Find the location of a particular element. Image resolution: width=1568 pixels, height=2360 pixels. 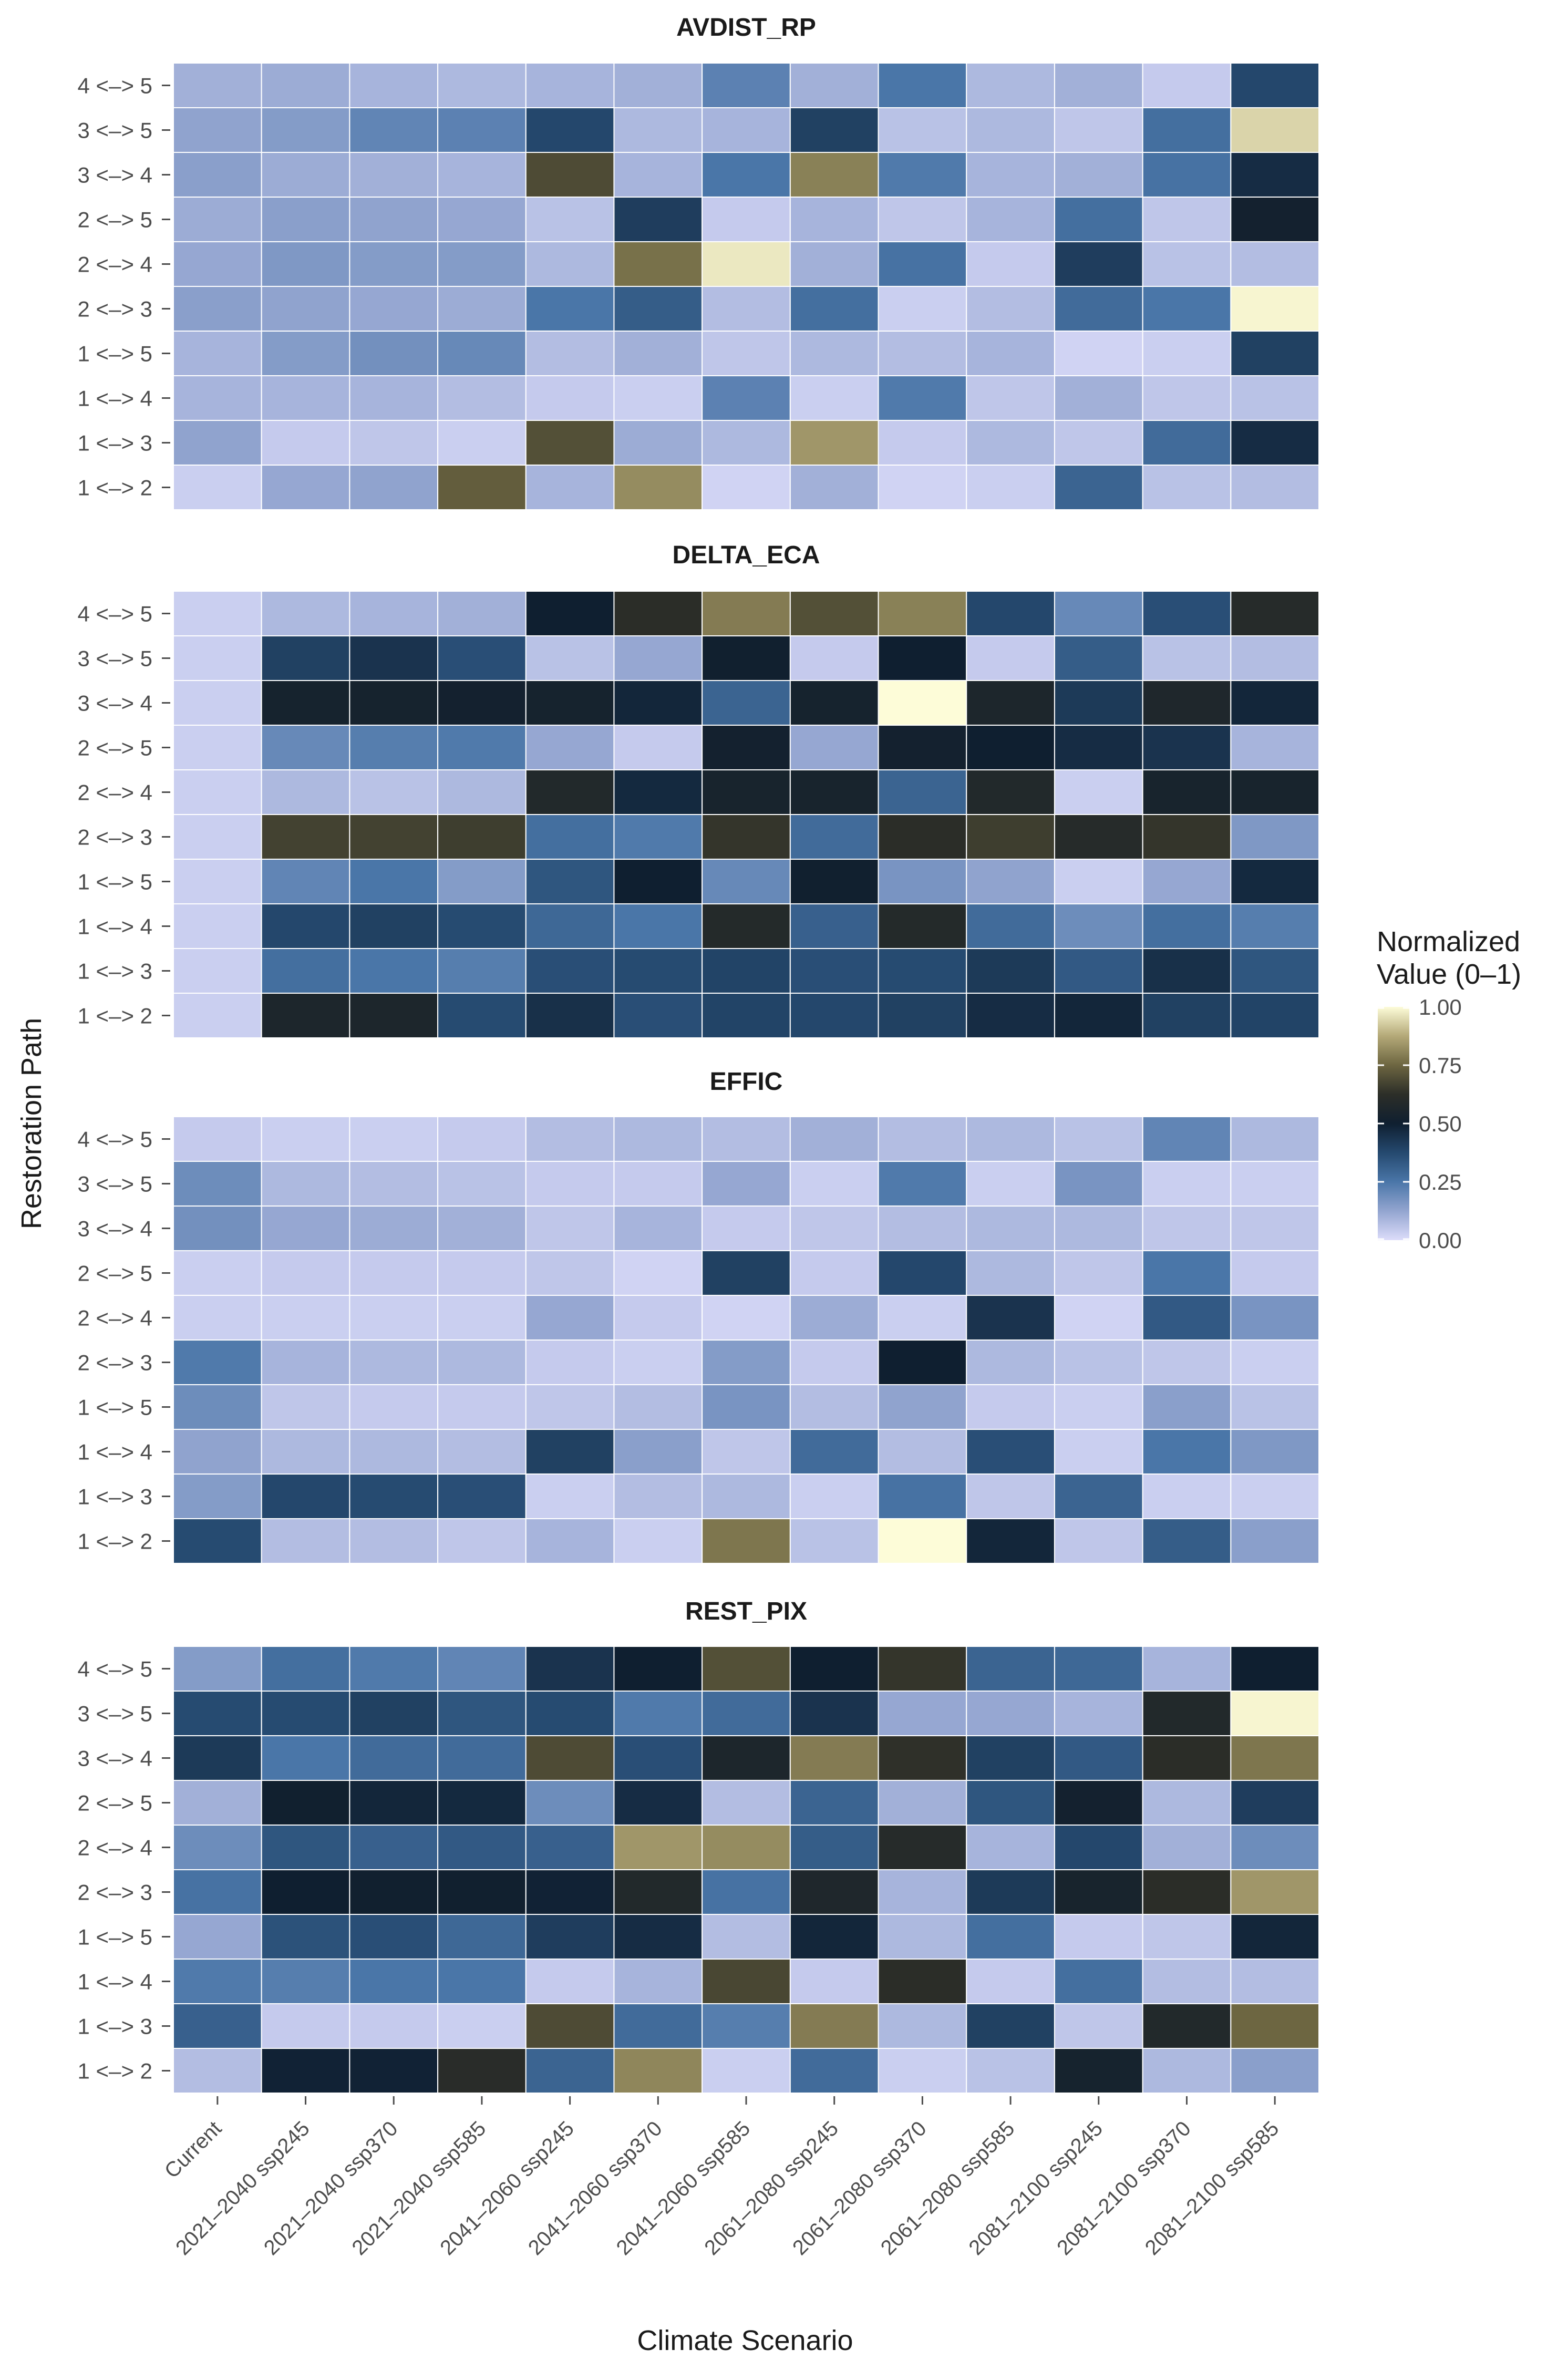

panel-title: REST_PIX is located at coordinates (746, 1611).